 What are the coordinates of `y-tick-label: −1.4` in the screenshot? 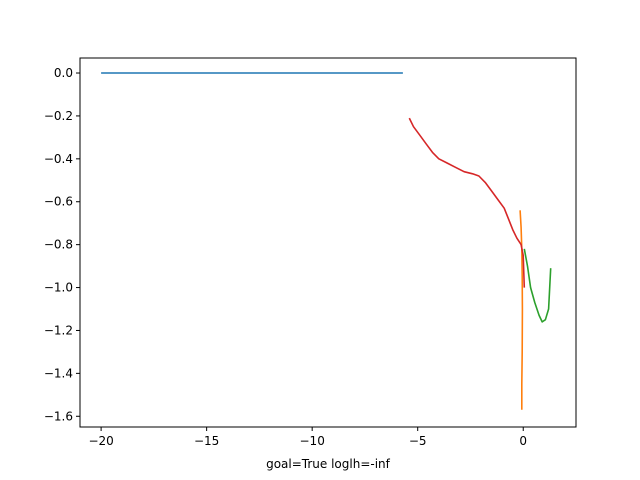 It's located at (58, 373).